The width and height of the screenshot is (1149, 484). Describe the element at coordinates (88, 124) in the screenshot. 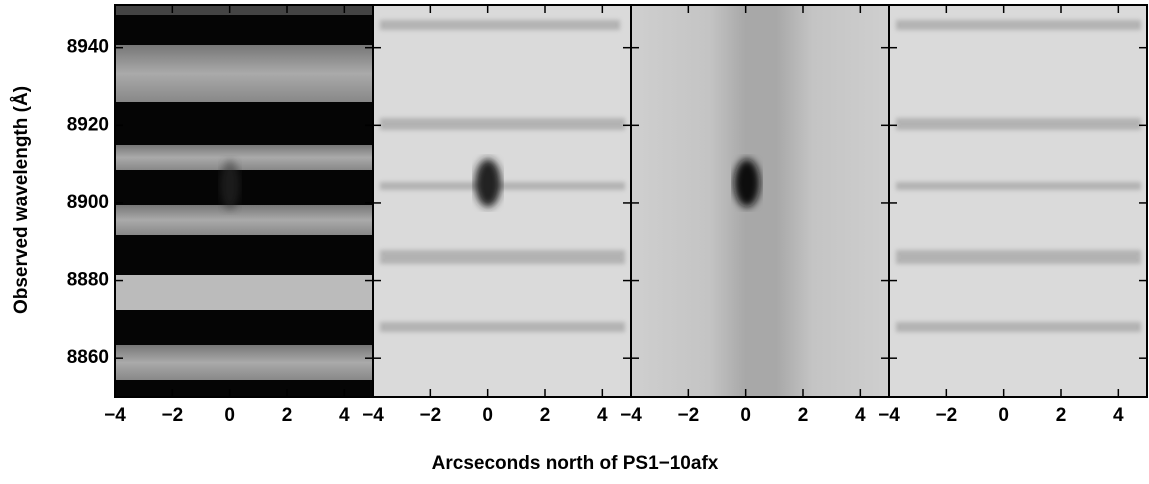

I see `y-tick-label: 8920` at that location.